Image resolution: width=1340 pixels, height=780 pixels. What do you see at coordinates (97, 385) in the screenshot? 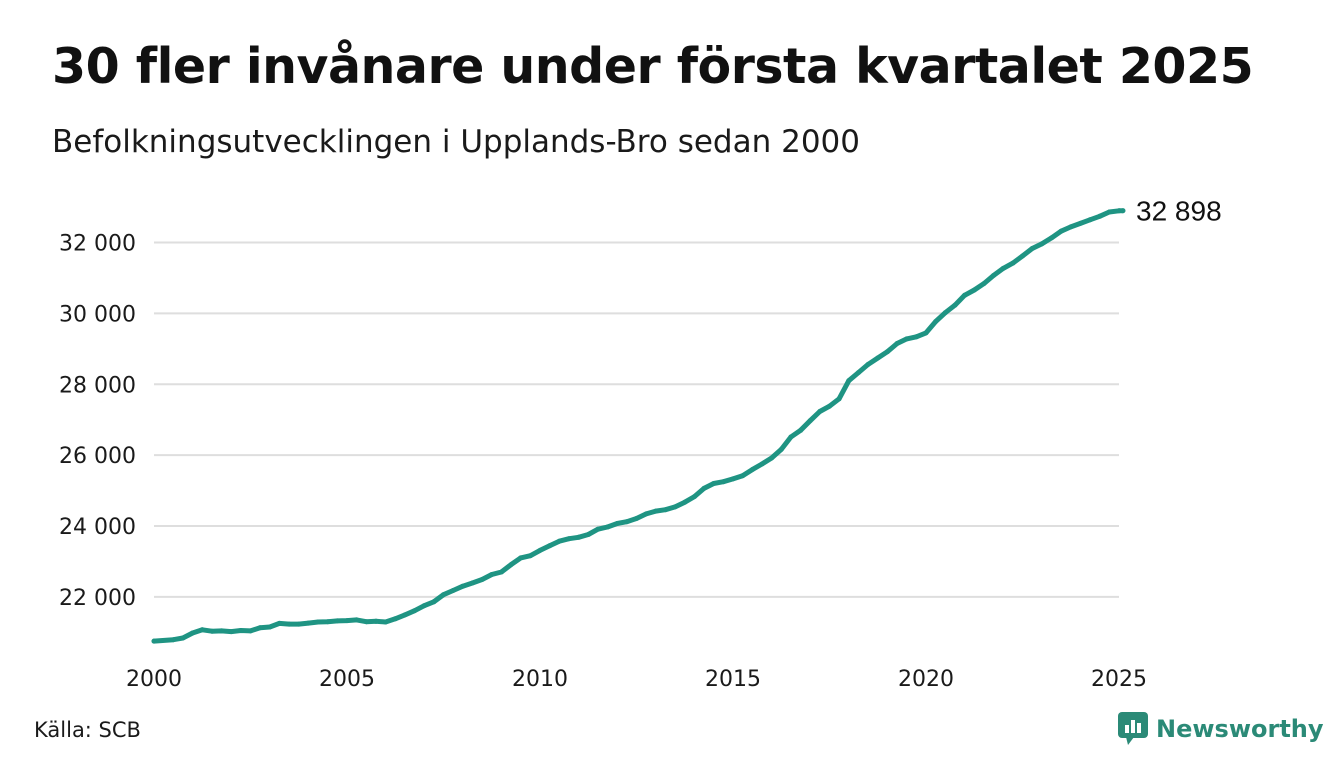
I see `y-tick-label: 28 000` at bounding box center [97, 385].